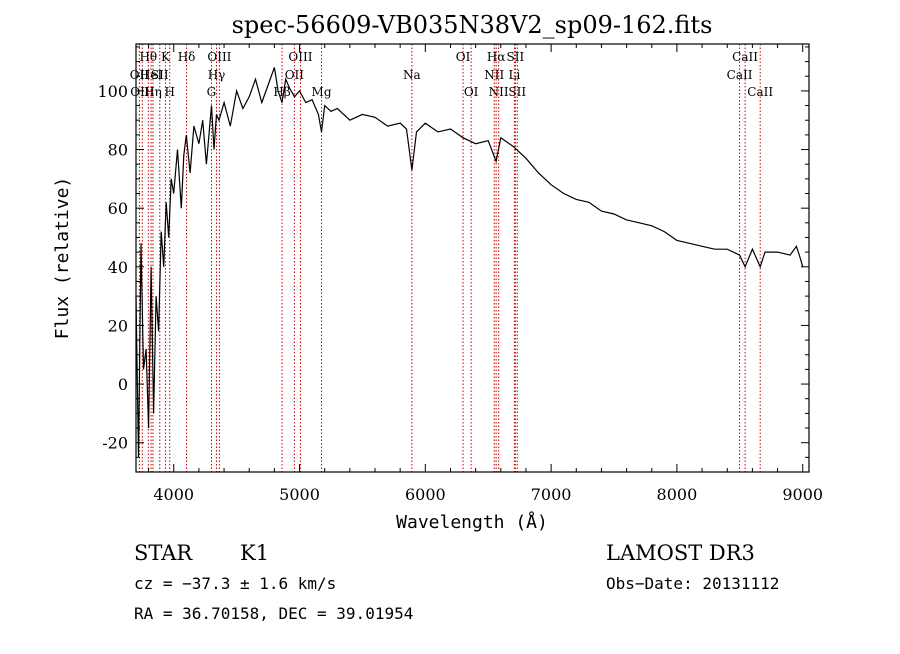 Image resolution: width=900 pixels, height=654 pixels. I want to click on y-tick-label: 80, so click(118, 150).